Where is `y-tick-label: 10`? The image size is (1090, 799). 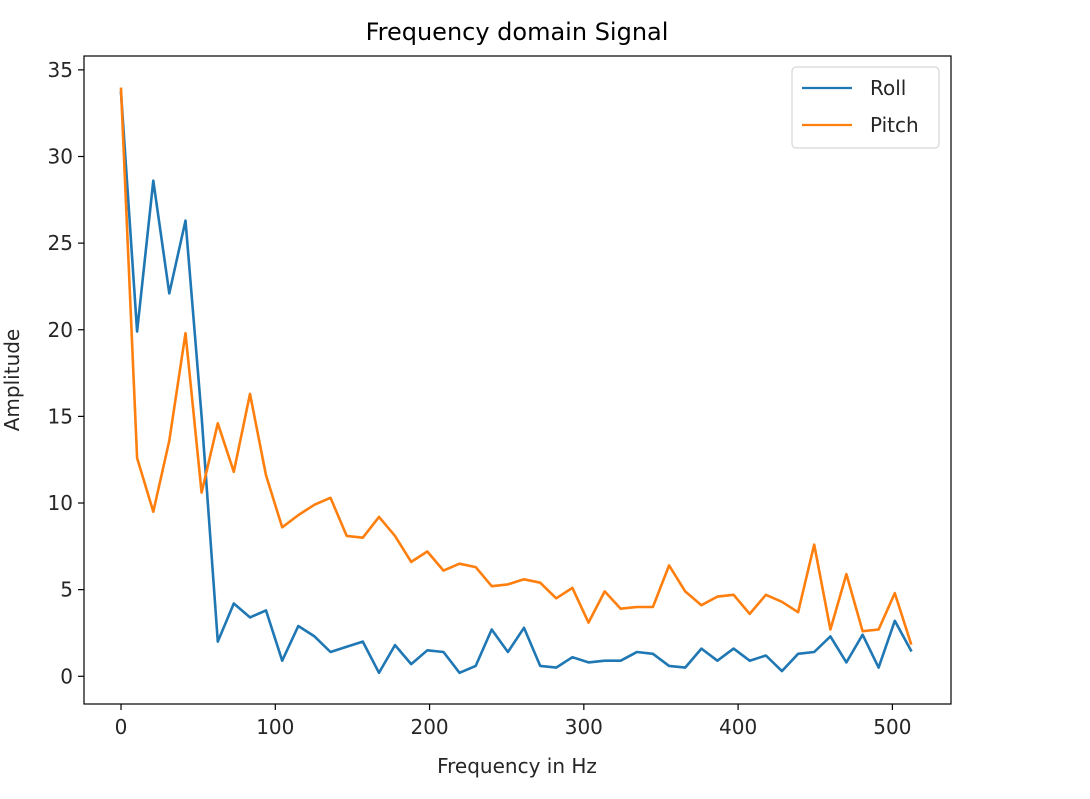
y-tick-label: 10 is located at coordinates (60, 503).